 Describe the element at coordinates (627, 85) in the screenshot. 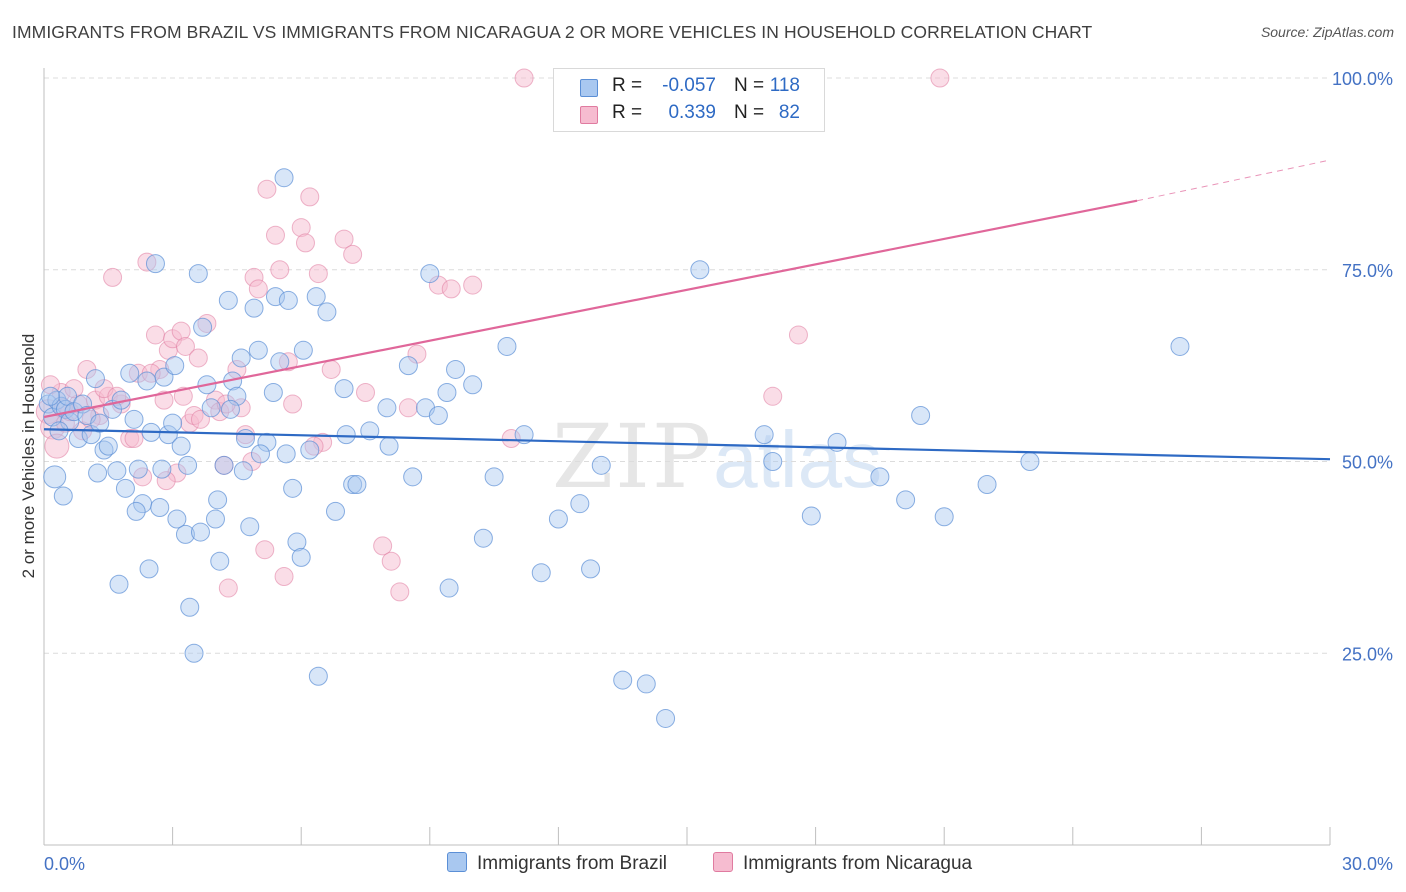

I see `legend-r-label: R =` at that location.